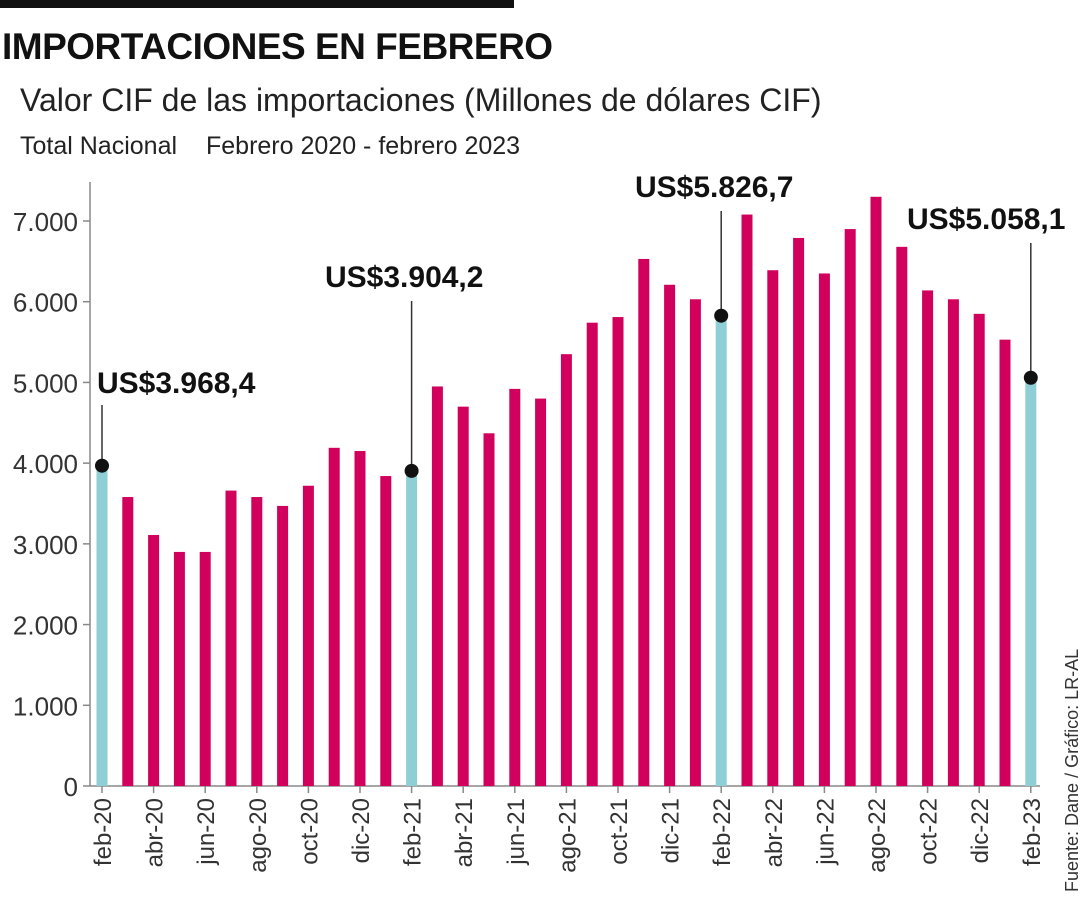  What do you see at coordinates (516, 832) in the screenshot?
I see `x-tick-label: jun-21` at bounding box center [516, 832].